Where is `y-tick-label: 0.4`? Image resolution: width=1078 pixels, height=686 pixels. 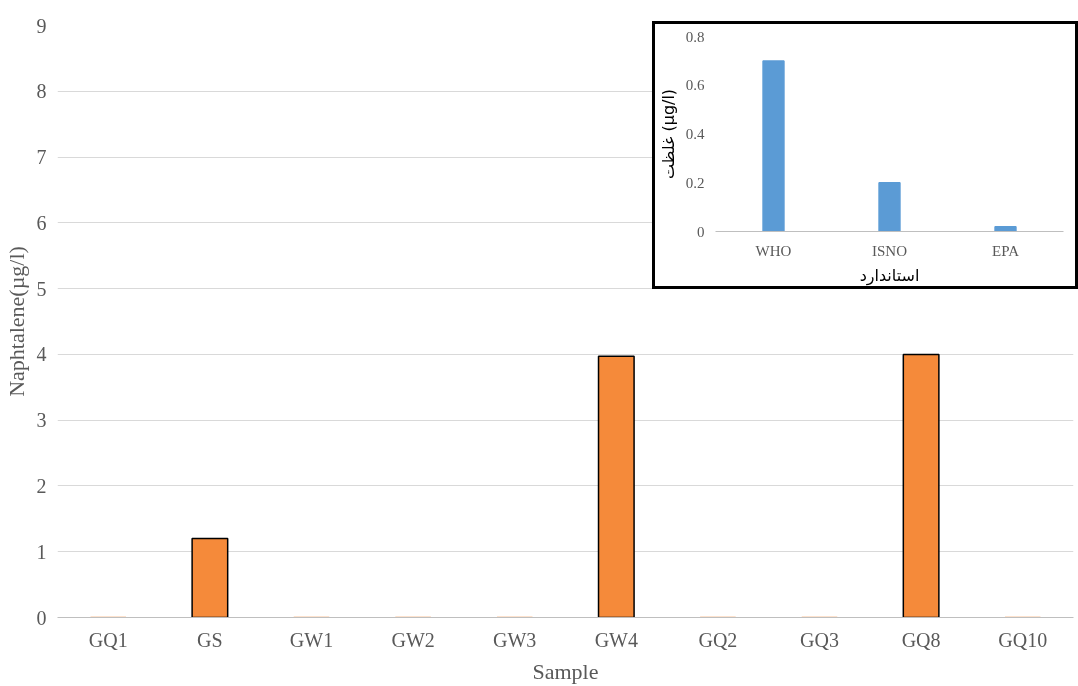 y-tick-label: 0.4 is located at coordinates (695, 134).